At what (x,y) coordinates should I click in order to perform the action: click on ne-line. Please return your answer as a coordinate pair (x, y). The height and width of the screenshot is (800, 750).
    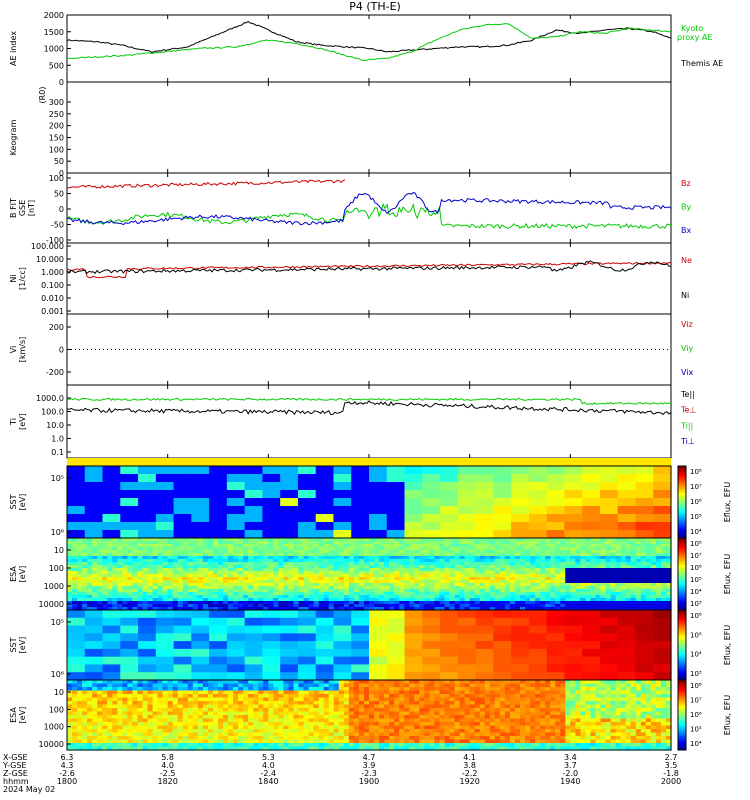
    Looking at the image, I should click on (369, 270).